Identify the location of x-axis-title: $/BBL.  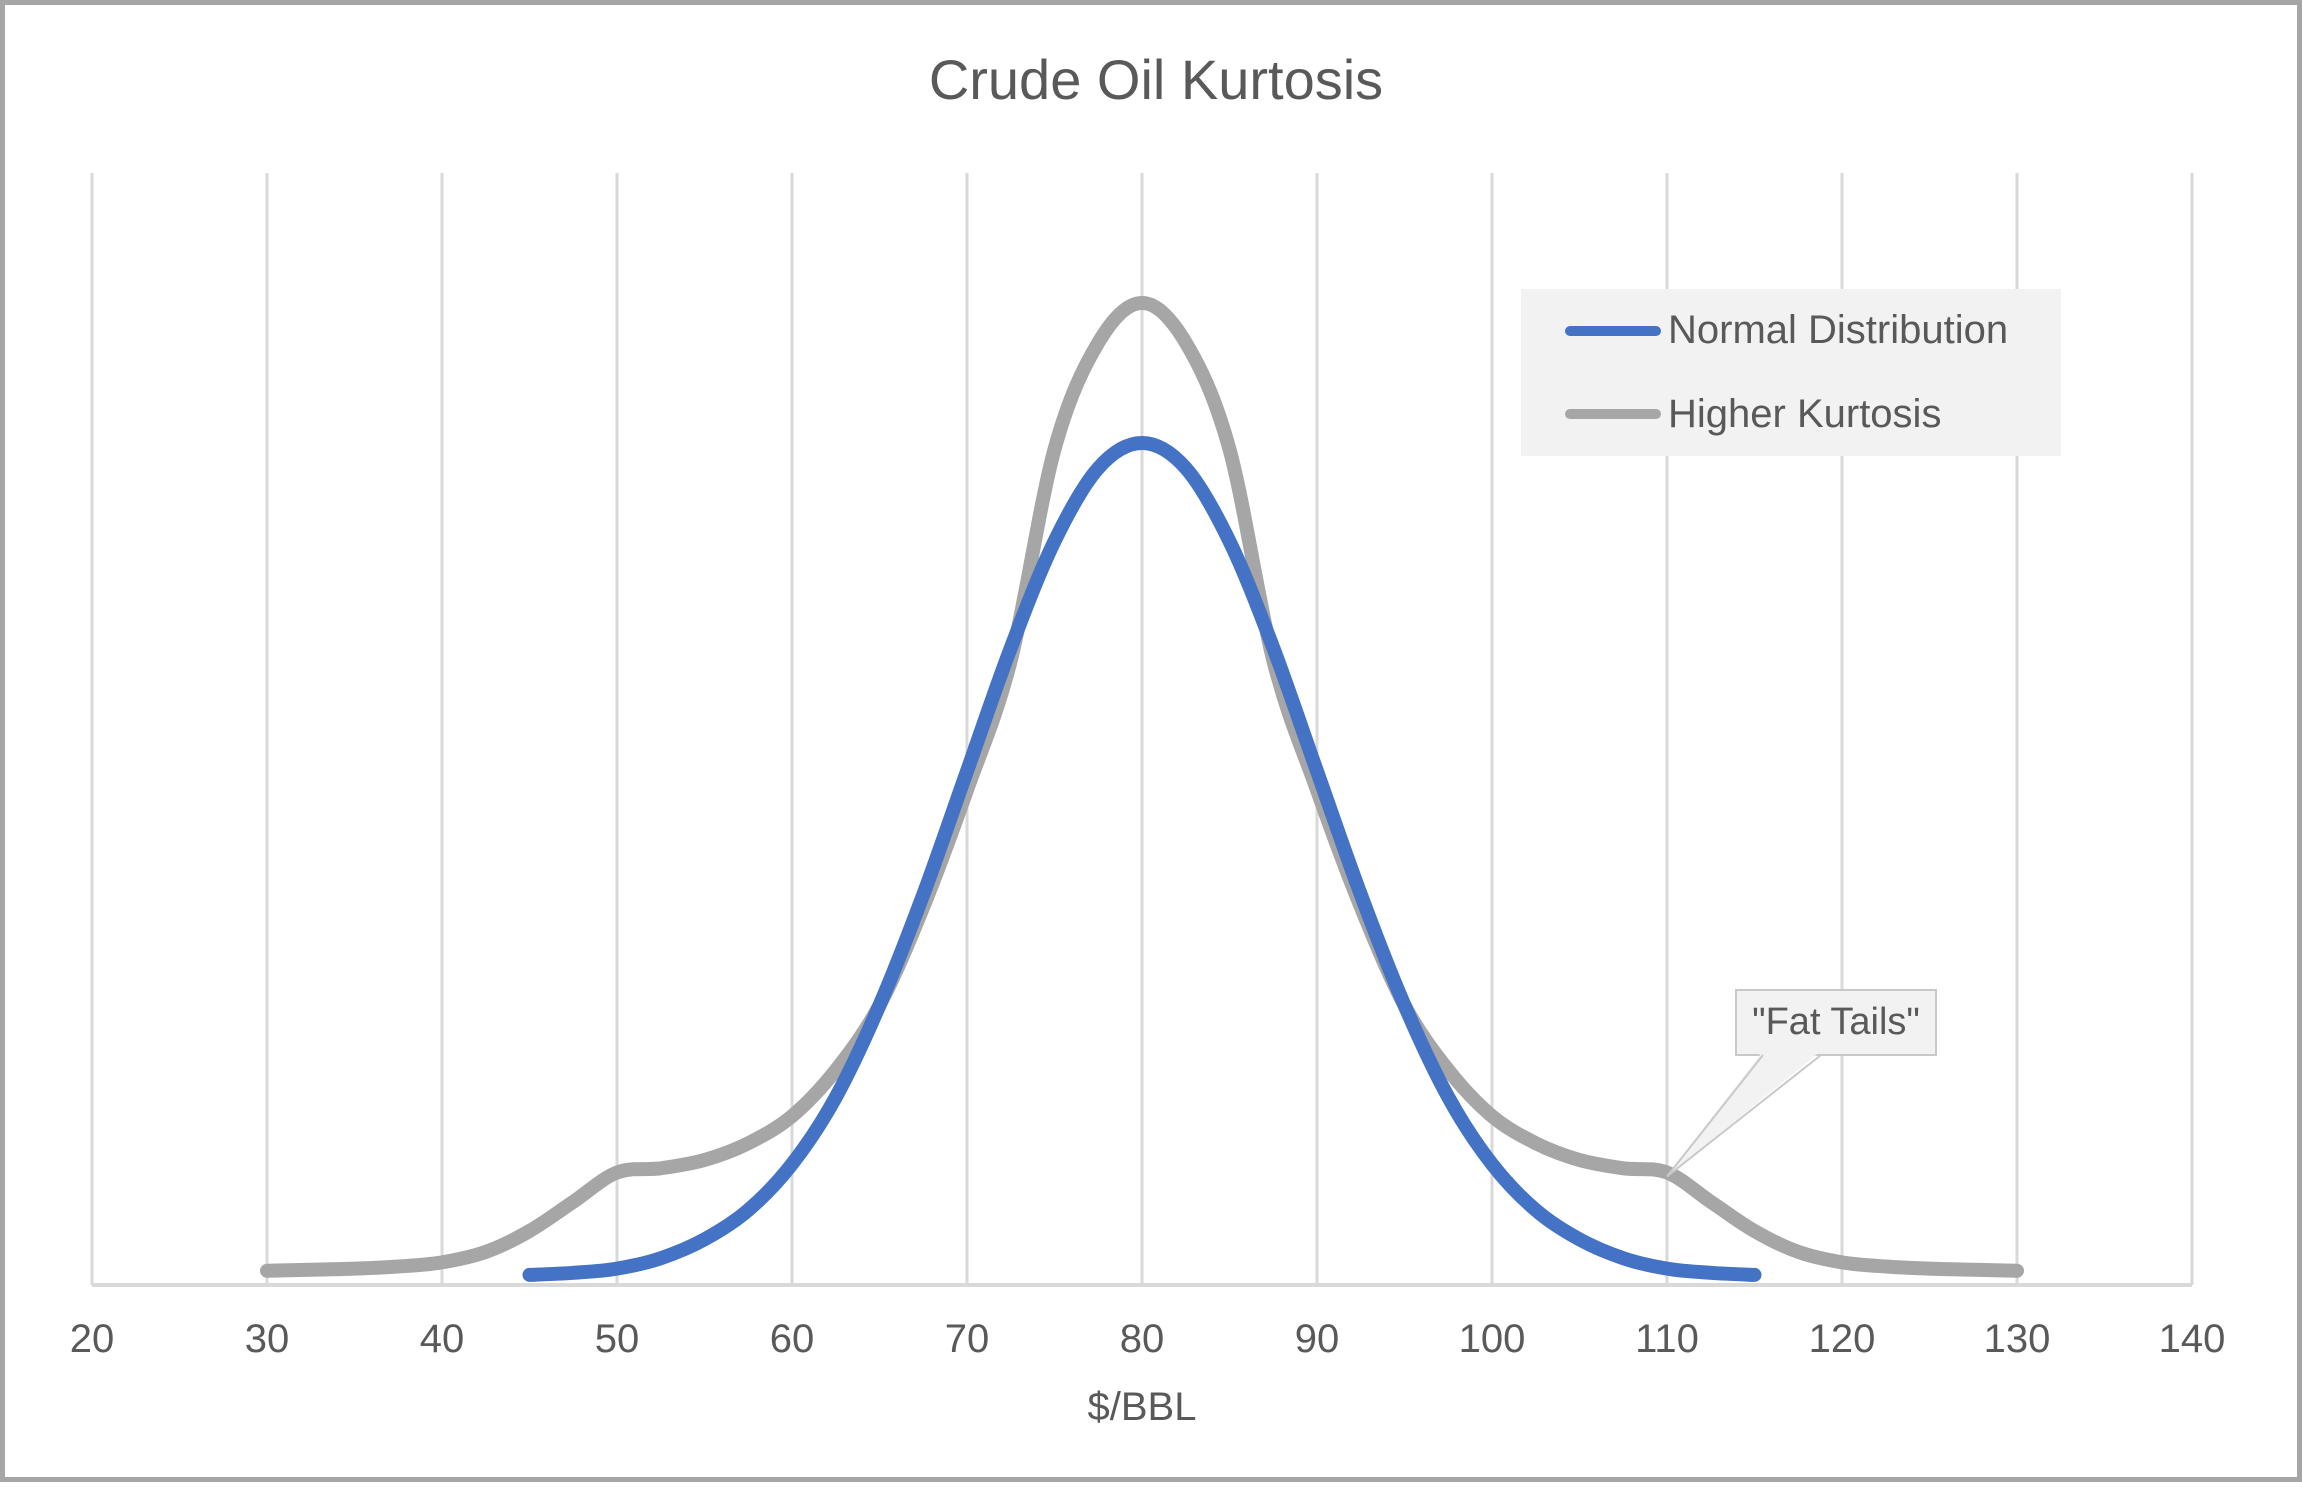
(1142, 1407).